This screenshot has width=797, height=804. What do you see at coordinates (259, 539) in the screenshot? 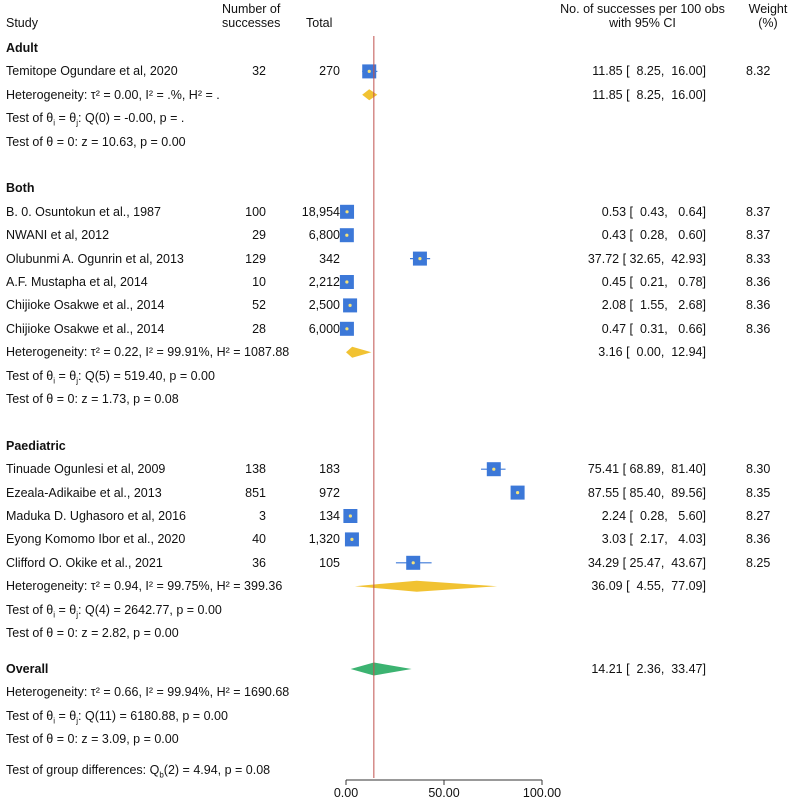
I see `study-successes: 40` at bounding box center [259, 539].